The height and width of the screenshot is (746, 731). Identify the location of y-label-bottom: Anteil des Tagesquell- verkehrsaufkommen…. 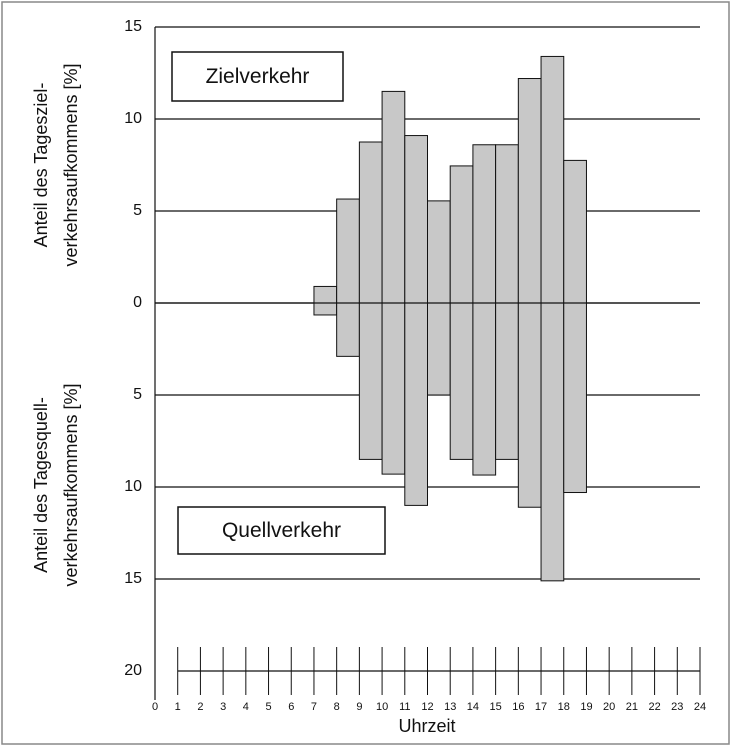
(56, 484).